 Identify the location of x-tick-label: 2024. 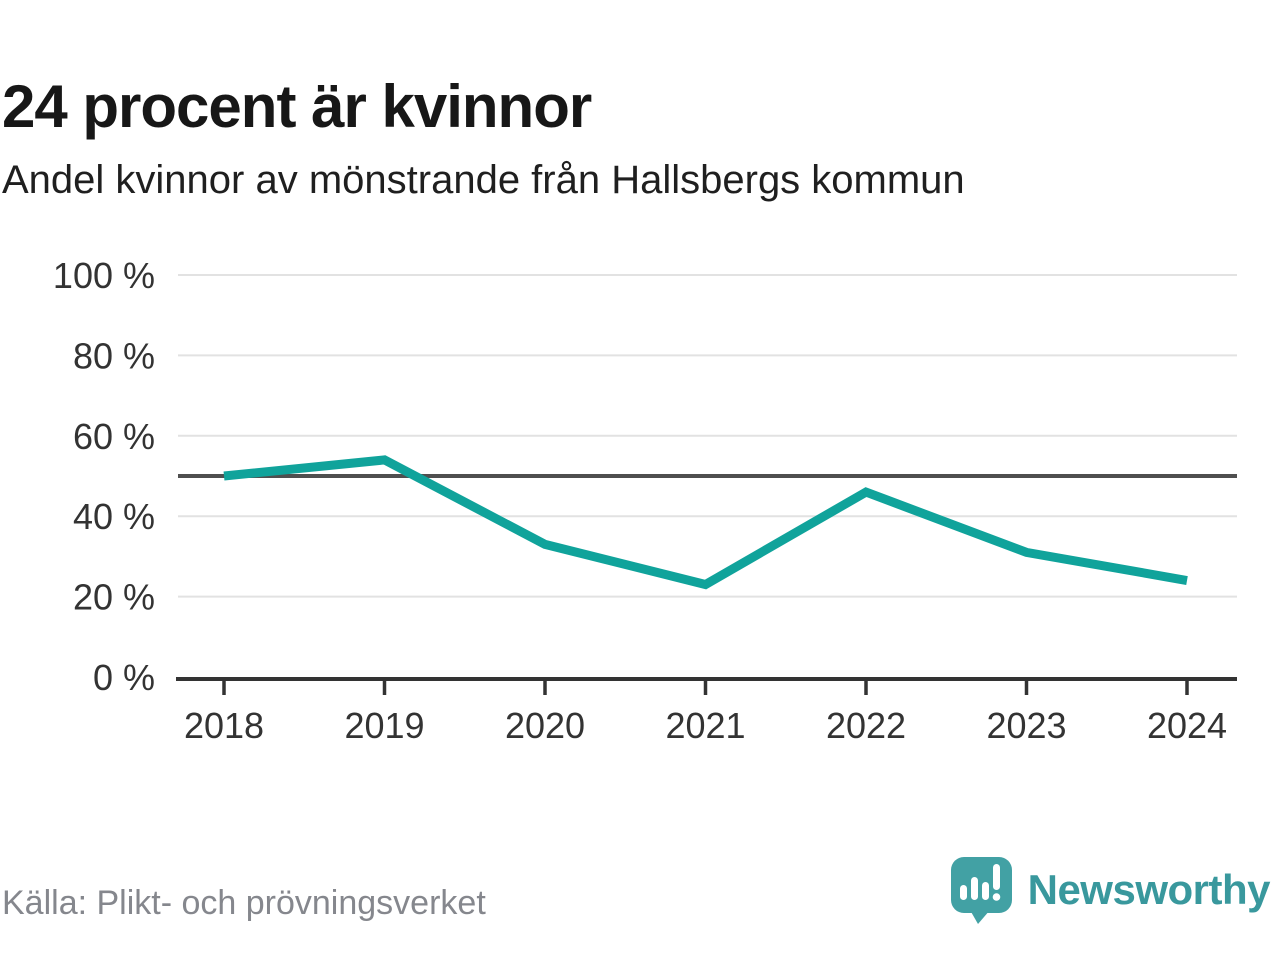
(1187, 725).